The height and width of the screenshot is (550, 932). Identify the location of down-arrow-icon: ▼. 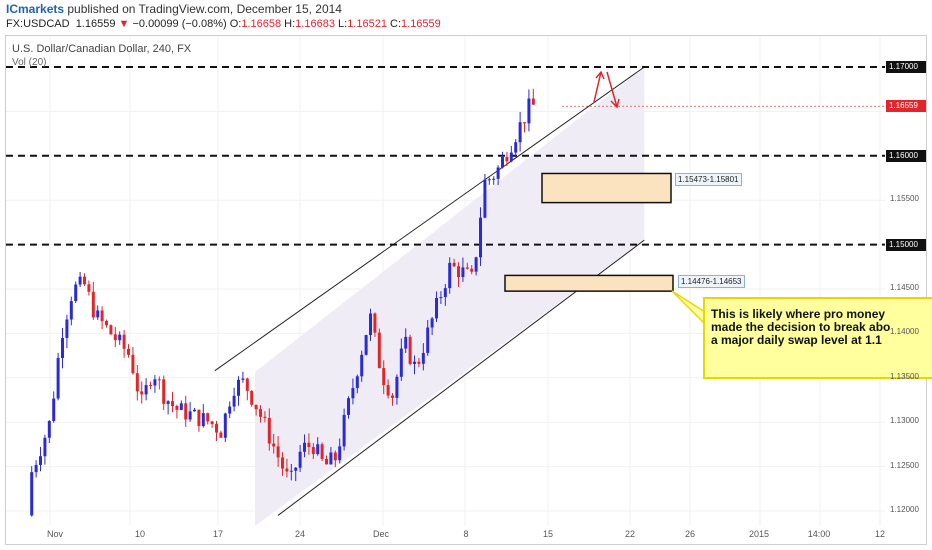
(124, 24).